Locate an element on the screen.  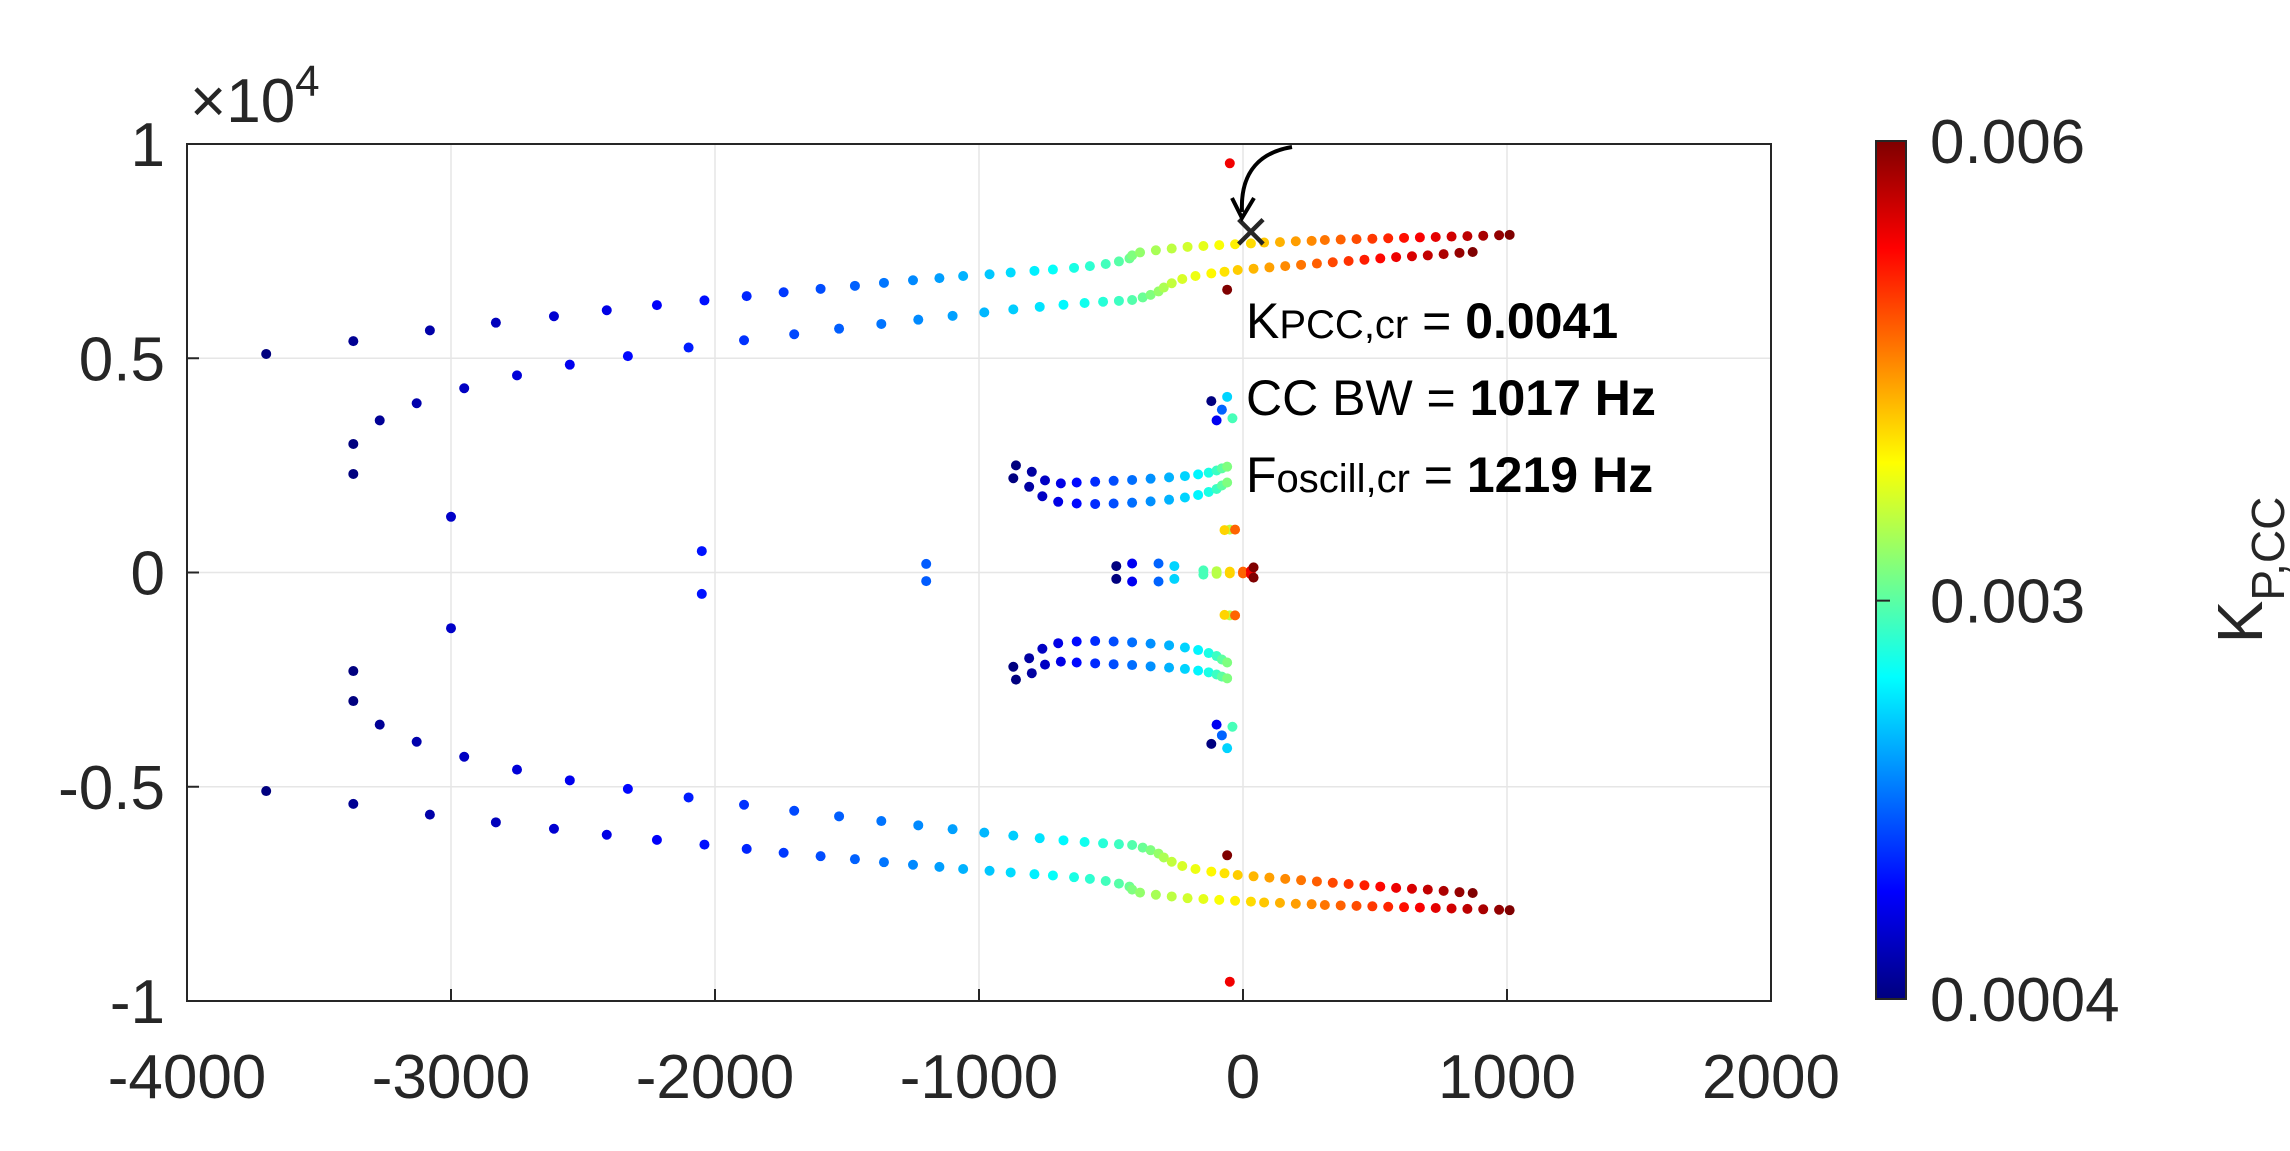
y-exponent-label: ×10⁴ is located at coordinates (255, 96).